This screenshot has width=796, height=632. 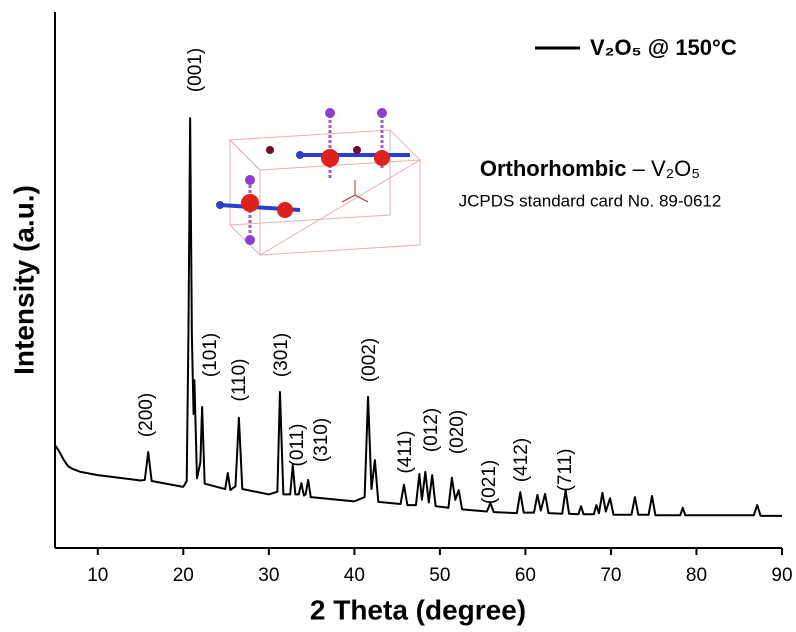 What do you see at coordinates (664, 168) in the screenshot?
I see `inset-title-rest: – V₂O₅` at bounding box center [664, 168].